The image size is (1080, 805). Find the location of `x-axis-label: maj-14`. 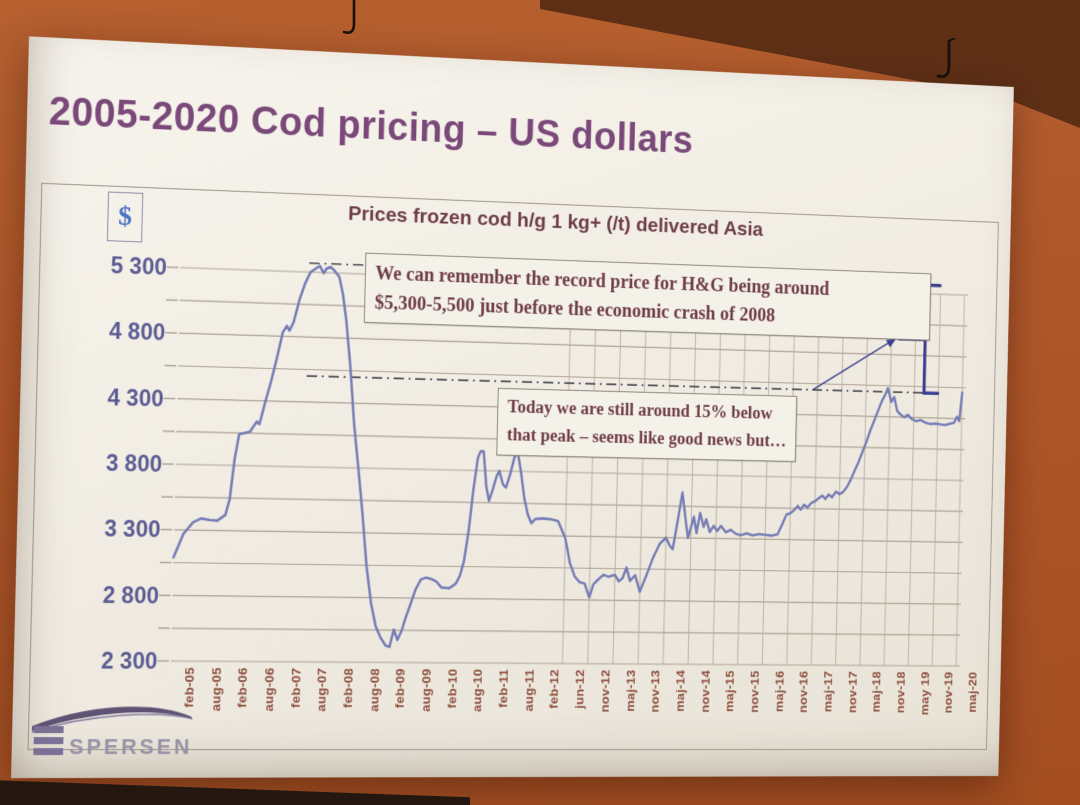

x-axis-label: maj-14 is located at coordinates (680, 690).